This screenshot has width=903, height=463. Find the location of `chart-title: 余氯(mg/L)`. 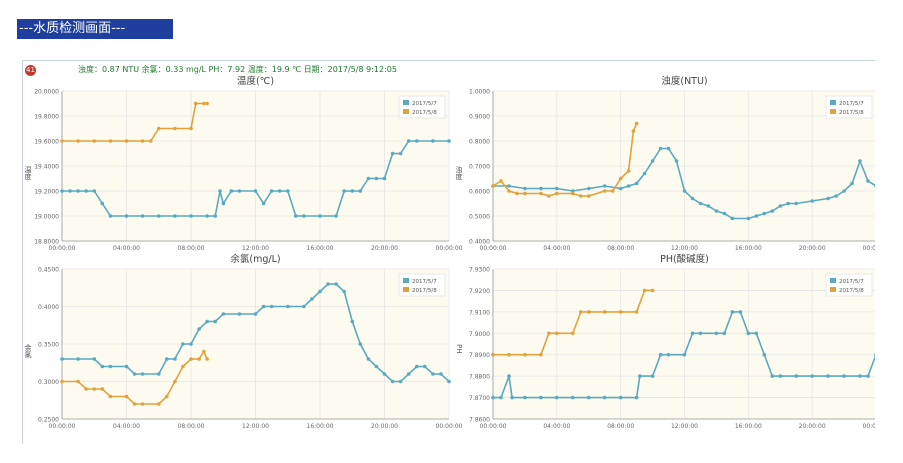

chart-title: 余氯(mg/L) is located at coordinates (255, 259).